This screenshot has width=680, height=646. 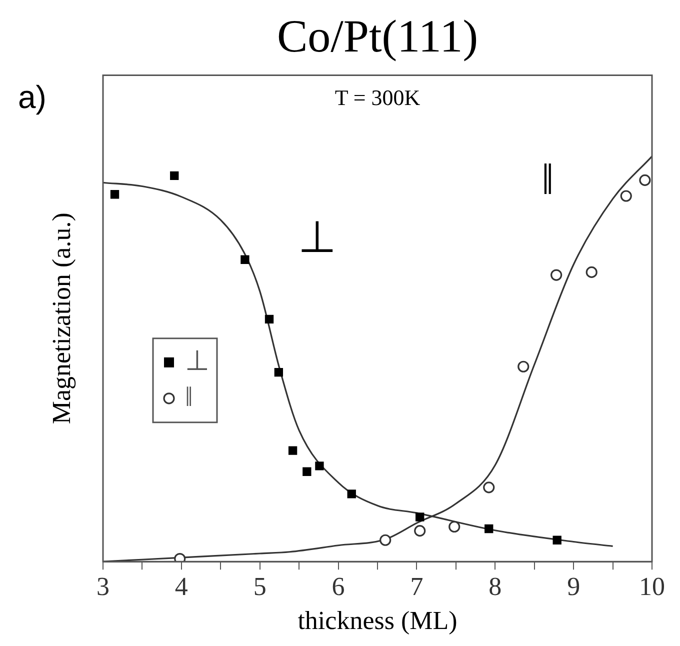 I want to click on x-tick-label: 6, so click(x=338, y=587).